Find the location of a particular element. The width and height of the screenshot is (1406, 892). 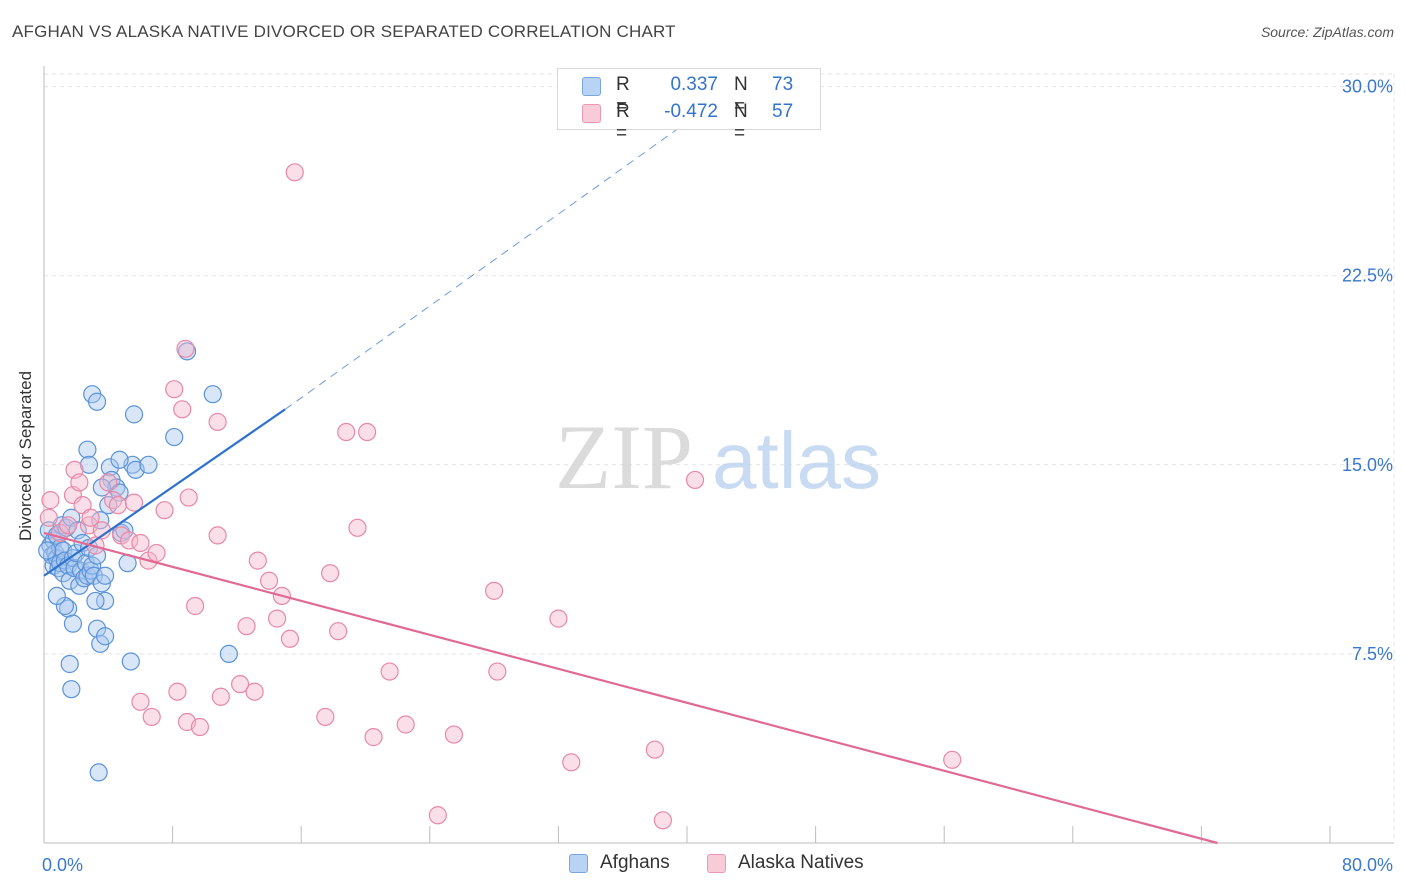

legend-n-value: 57 is located at coordinates (783, 111).